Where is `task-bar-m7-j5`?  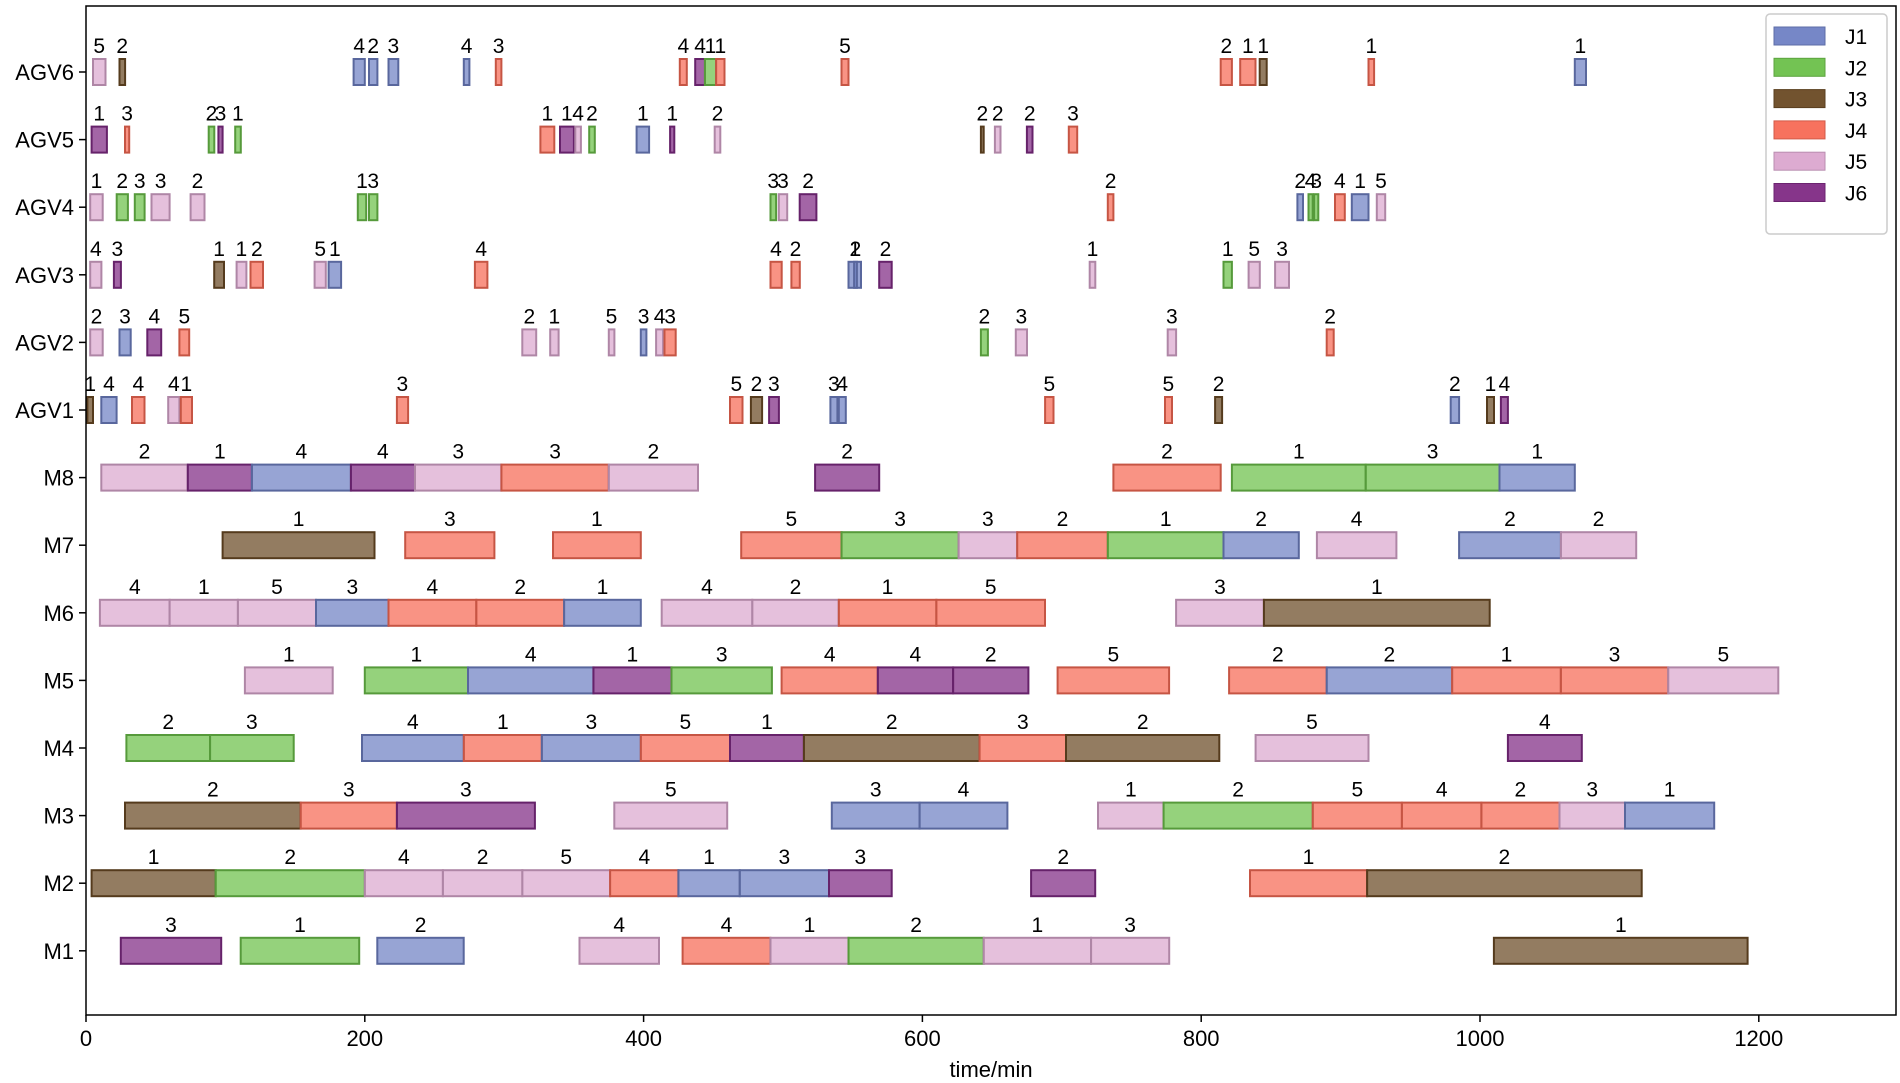 task-bar-m7-j5 is located at coordinates (1356, 545).